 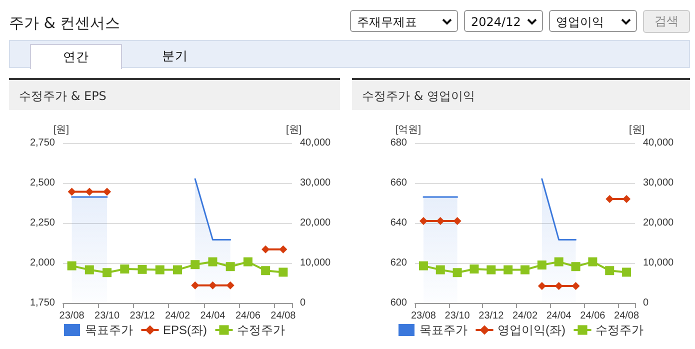 What do you see at coordinates (399, 223) in the screenshot?
I see `y-tick-label: 640` at bounding box center [399, 223].